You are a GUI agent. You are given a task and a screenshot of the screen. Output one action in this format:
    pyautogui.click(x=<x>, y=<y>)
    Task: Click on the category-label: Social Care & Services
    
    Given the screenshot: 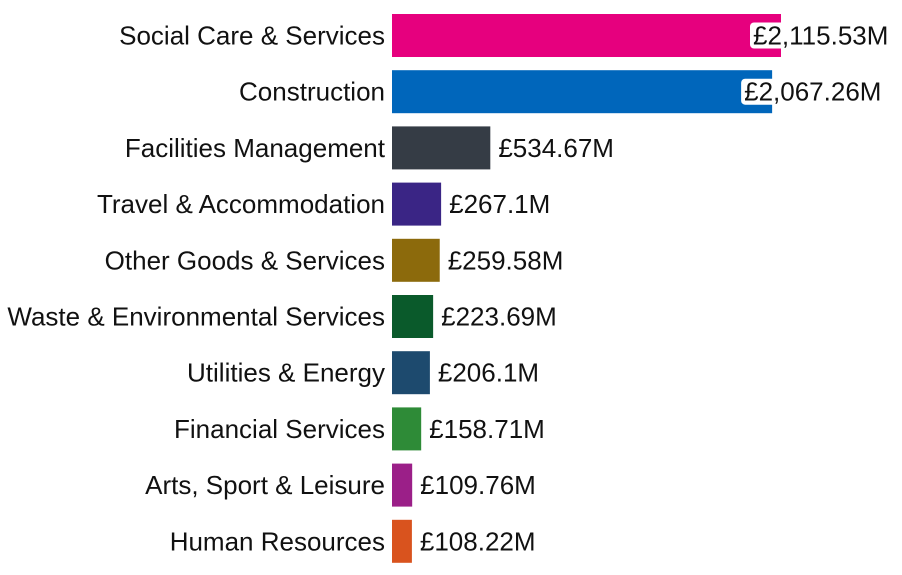 What is the action you would take?
    pyautogui.click(x=252, y=36)
    